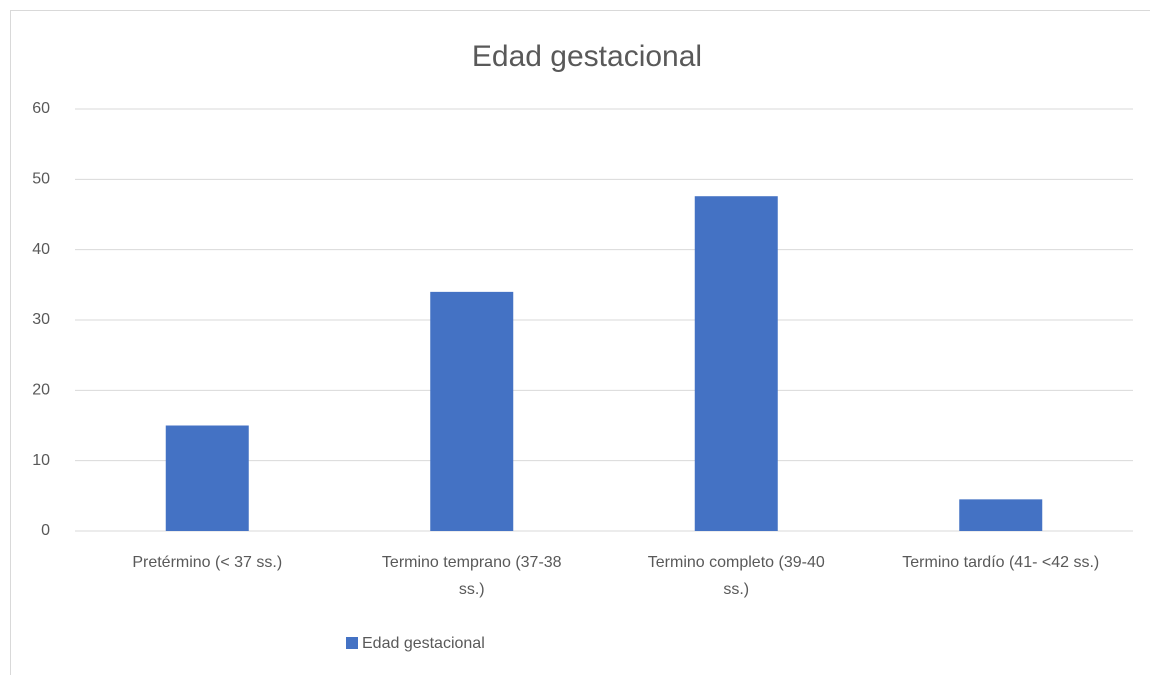 The height and width of the screenshot is (675, 1150). I want to click on y-tick-label: 0, so click(45, 530).